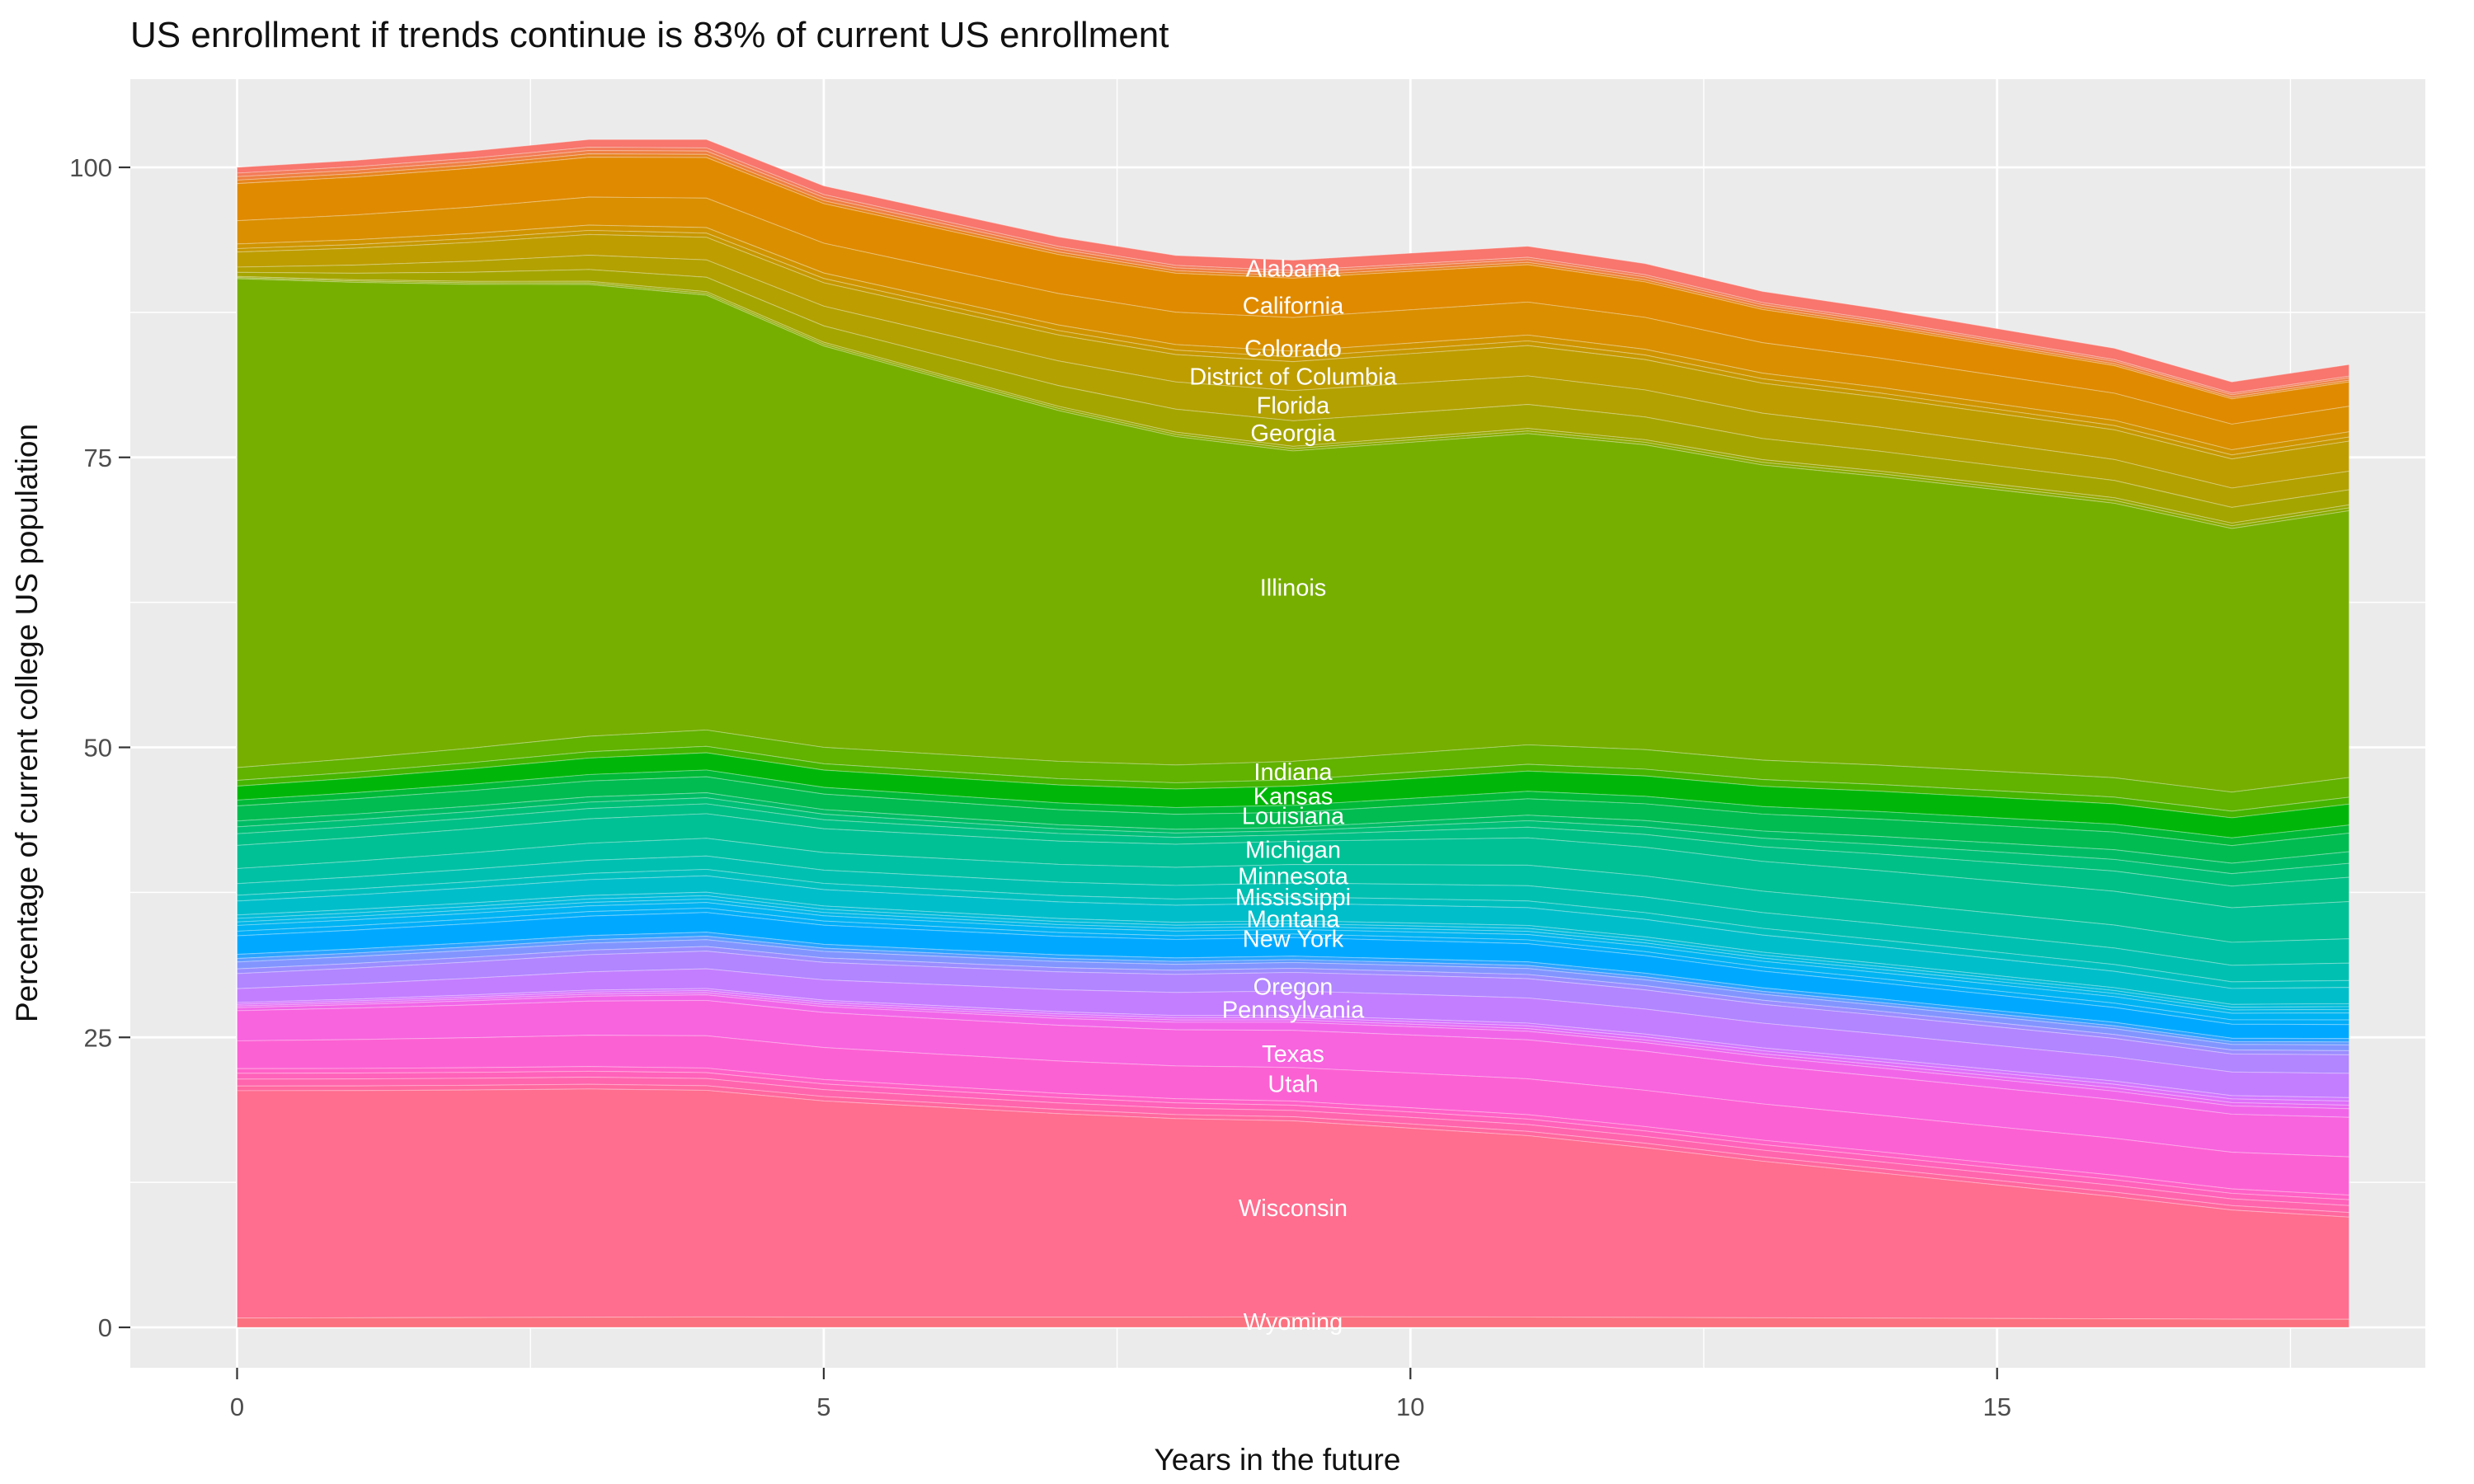  Describe the element at coordinates (1293, 1208) in the screenshot. I see `state-label-wisconsin: Wisconsin` at that location.